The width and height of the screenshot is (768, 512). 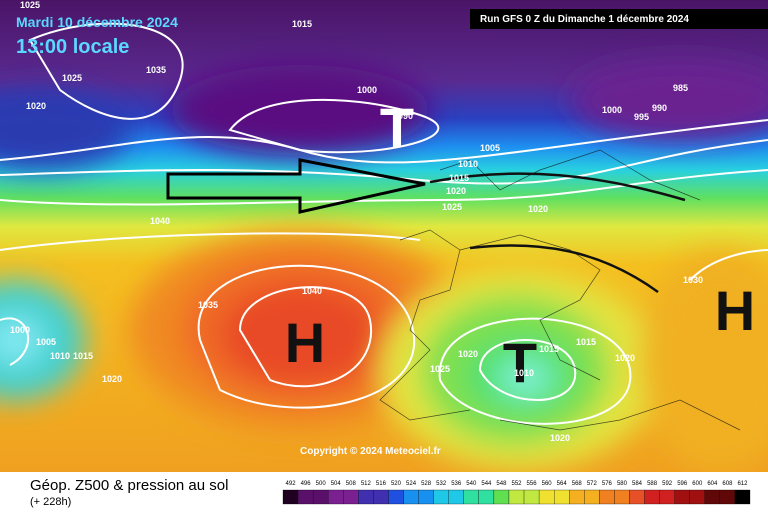 What do you see at coordinates (697, 484) in the screenshot?
I see `scale-label: 600` at bounding box center [697, 484].